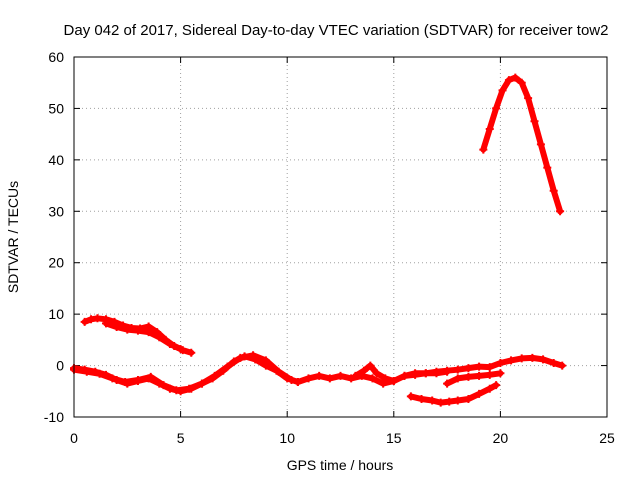 The image size is (640, 480). I want to click on x-tick-label: 25, so click(607, 438).